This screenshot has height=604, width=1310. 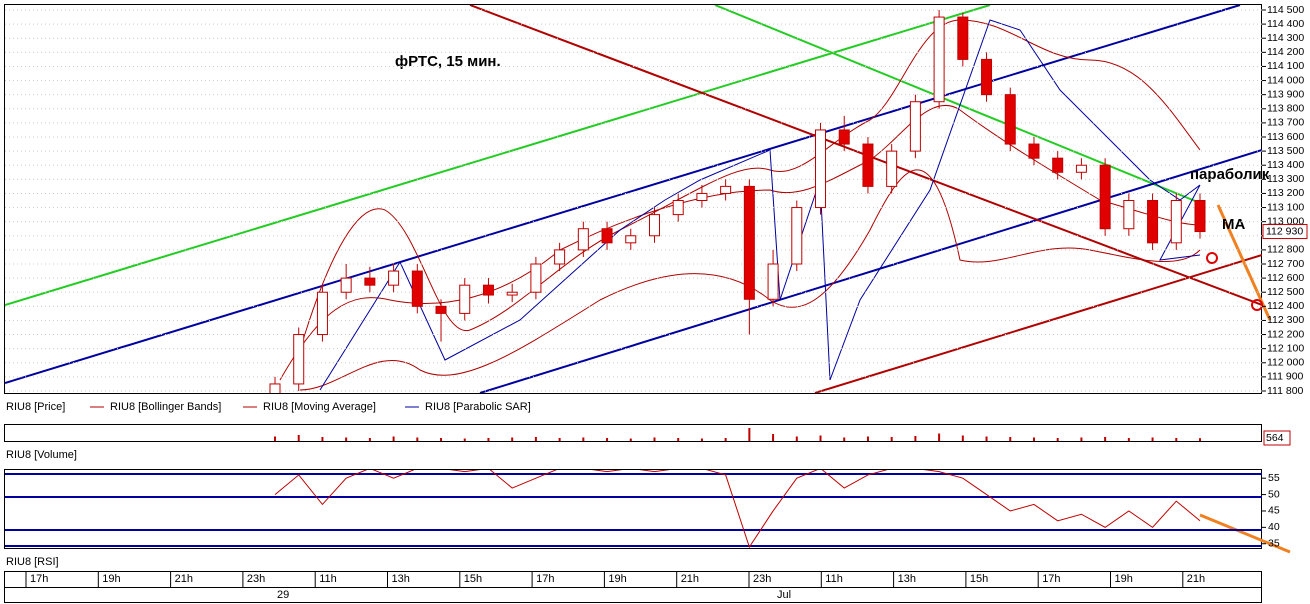 I want to click on y-tick-label: 114 500, so click(x=1285, y=10).